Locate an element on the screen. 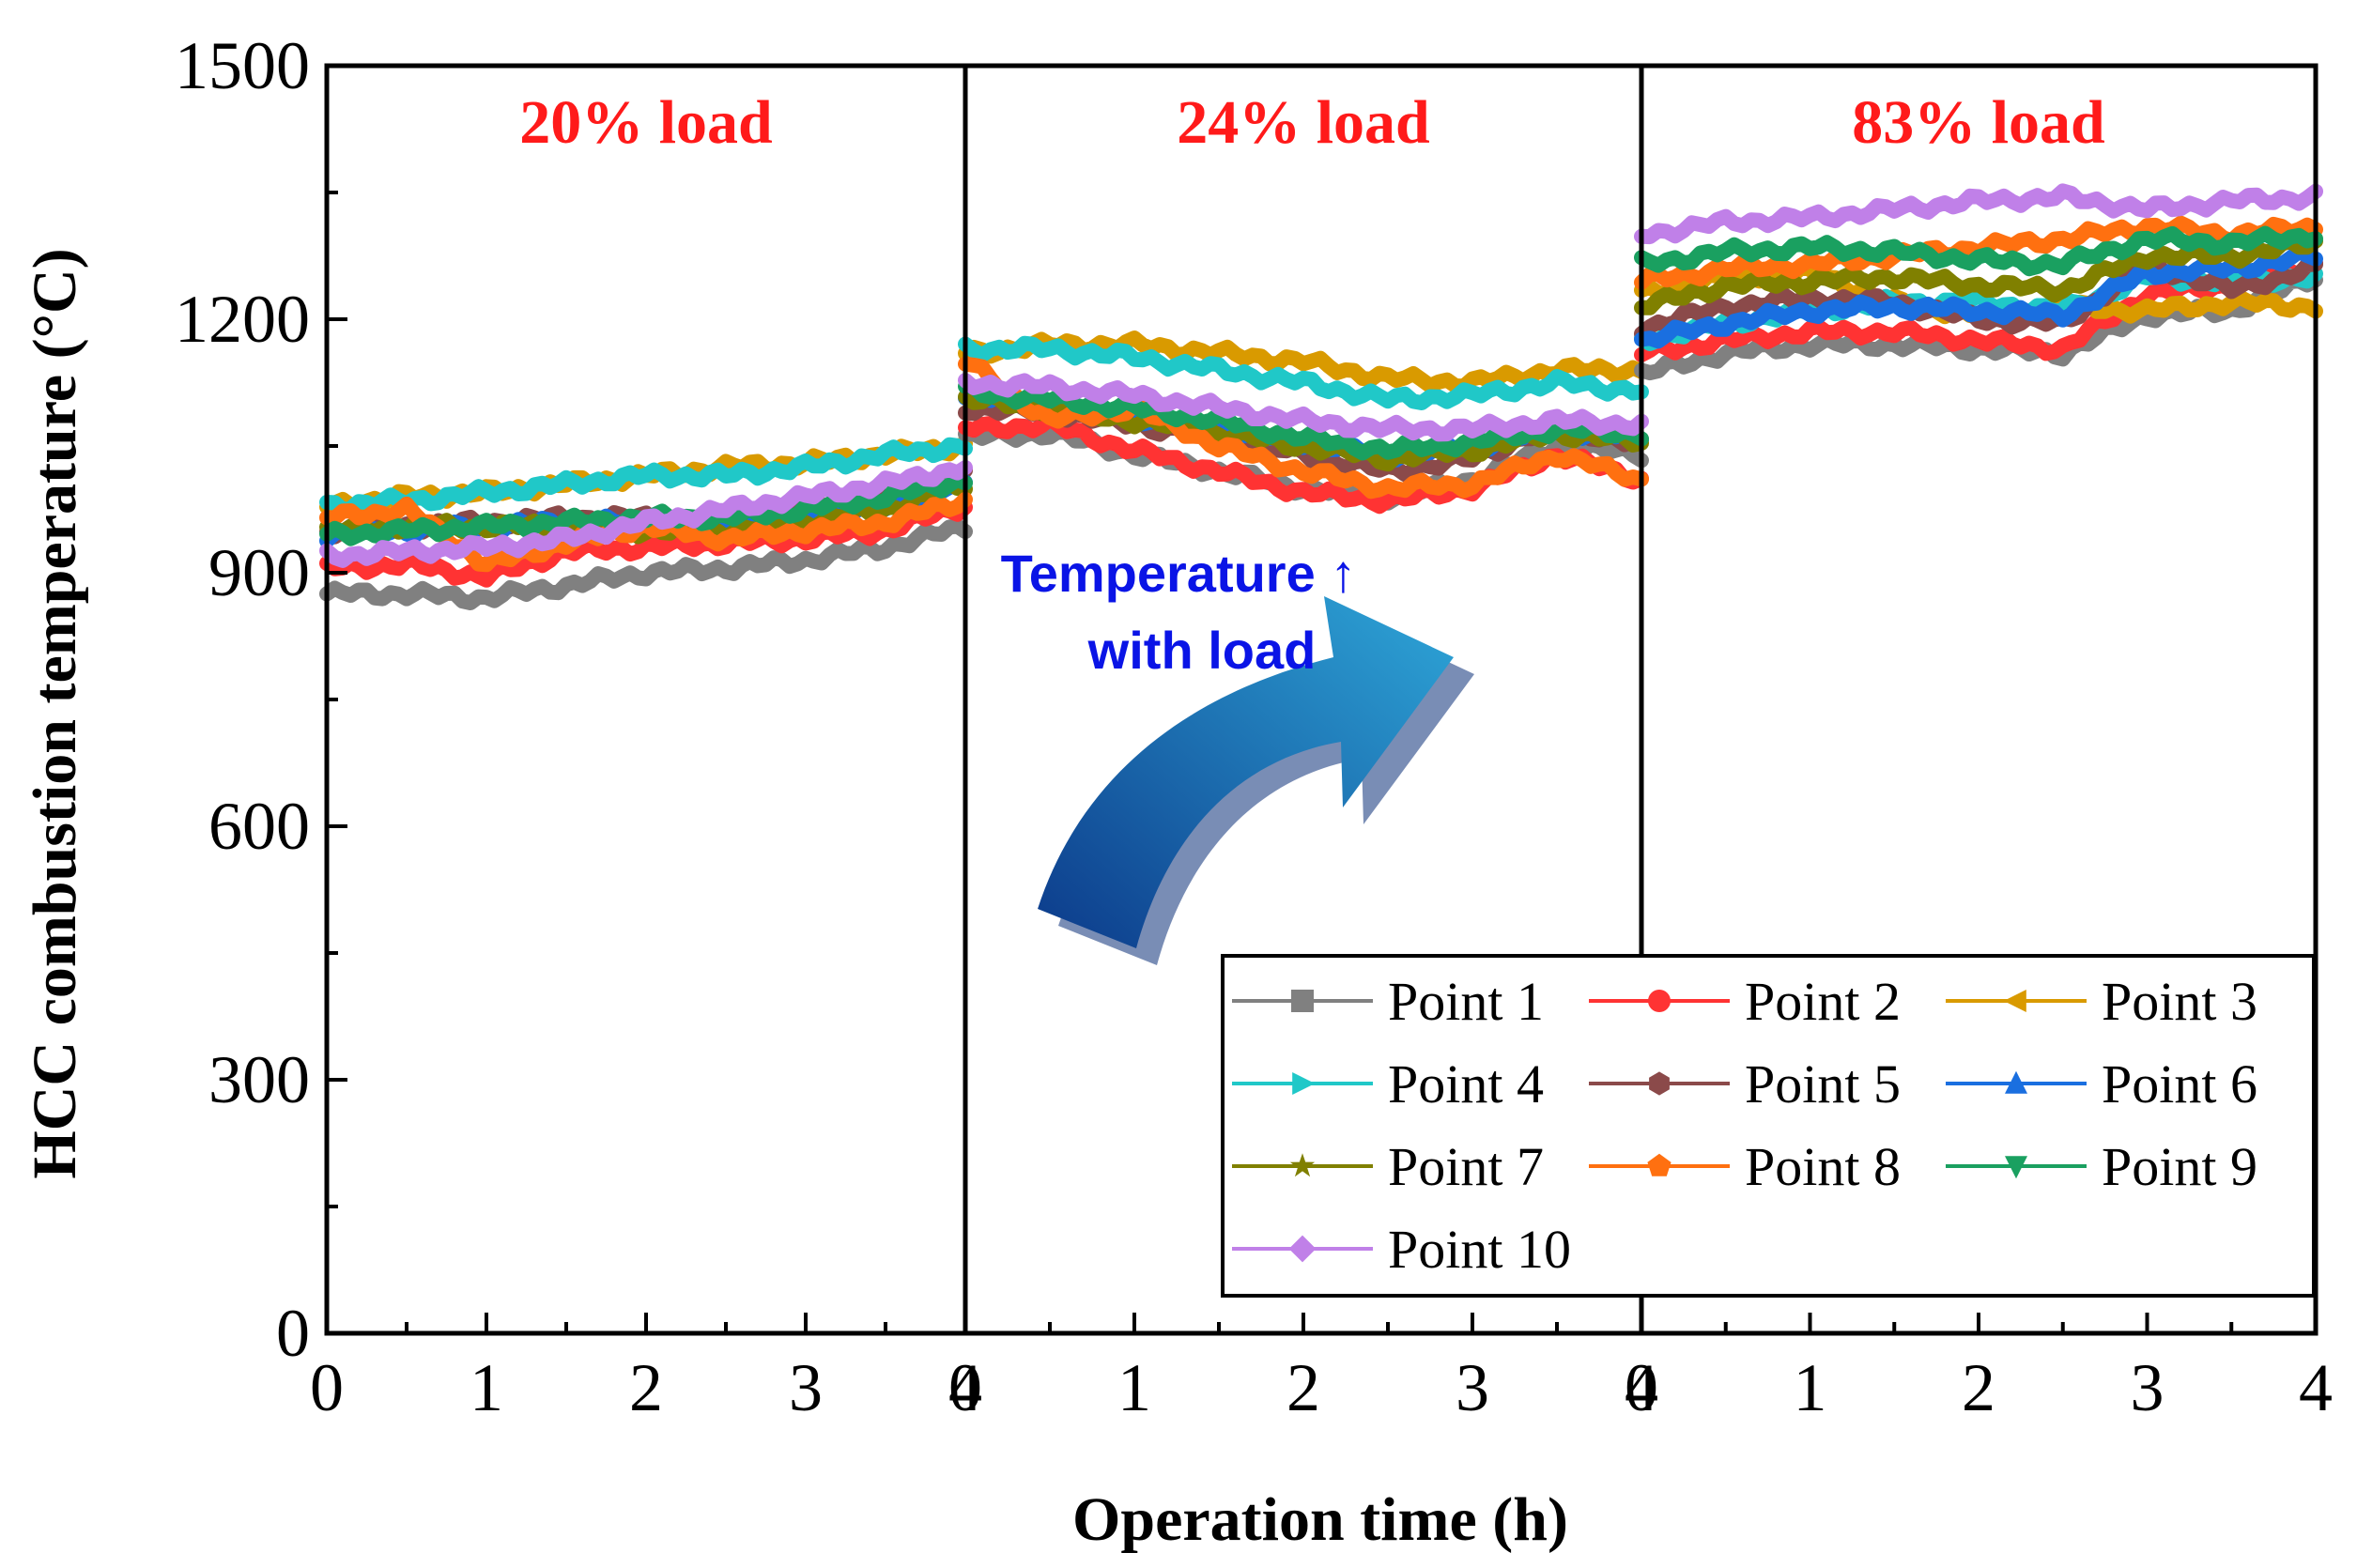 This screenshot has width=2357, height=1568. y-tick-label: 300 is located at coordinates (259, 1079).